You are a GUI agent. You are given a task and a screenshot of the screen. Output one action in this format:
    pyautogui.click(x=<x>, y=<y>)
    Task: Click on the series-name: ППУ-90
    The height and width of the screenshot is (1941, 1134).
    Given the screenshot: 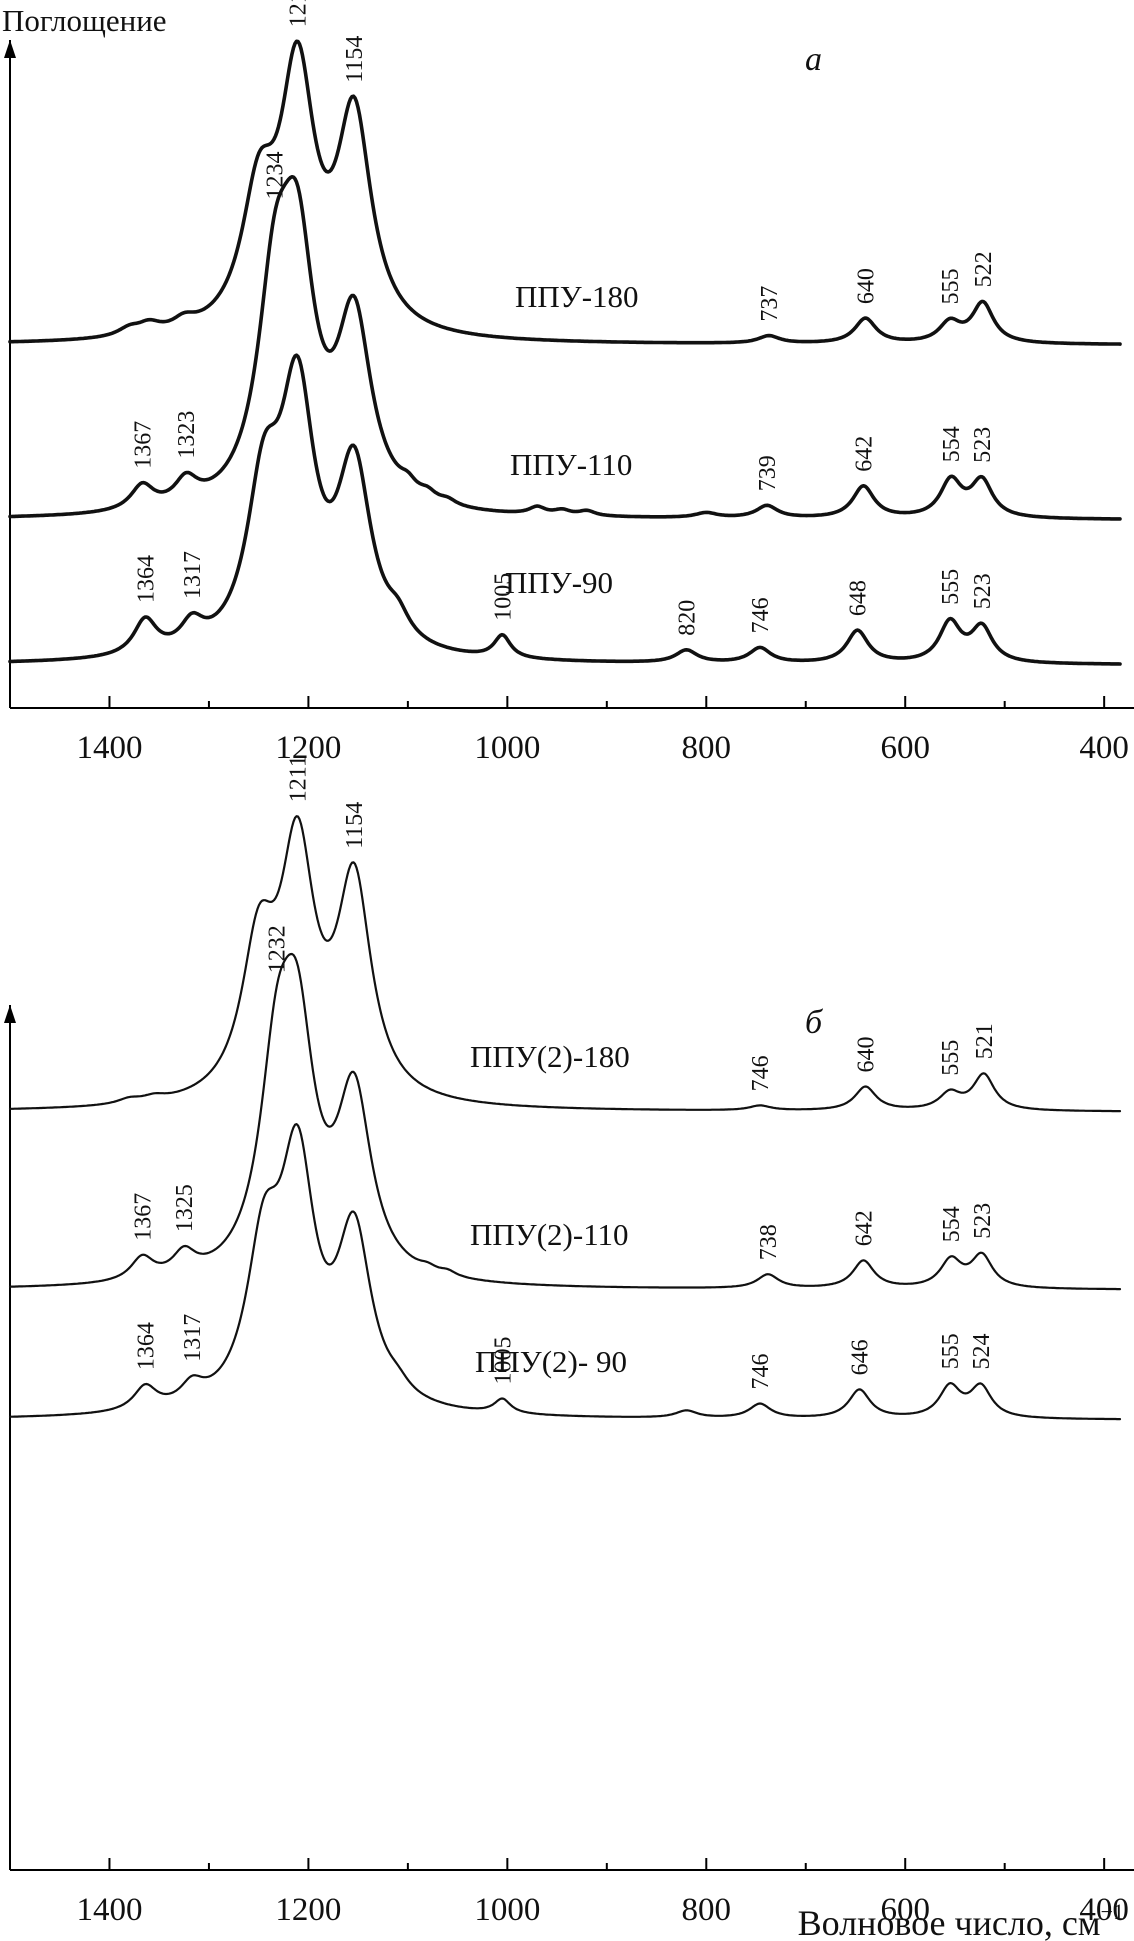 What is the action you would take?
    pyautogui.click(x=559, y=582)
    